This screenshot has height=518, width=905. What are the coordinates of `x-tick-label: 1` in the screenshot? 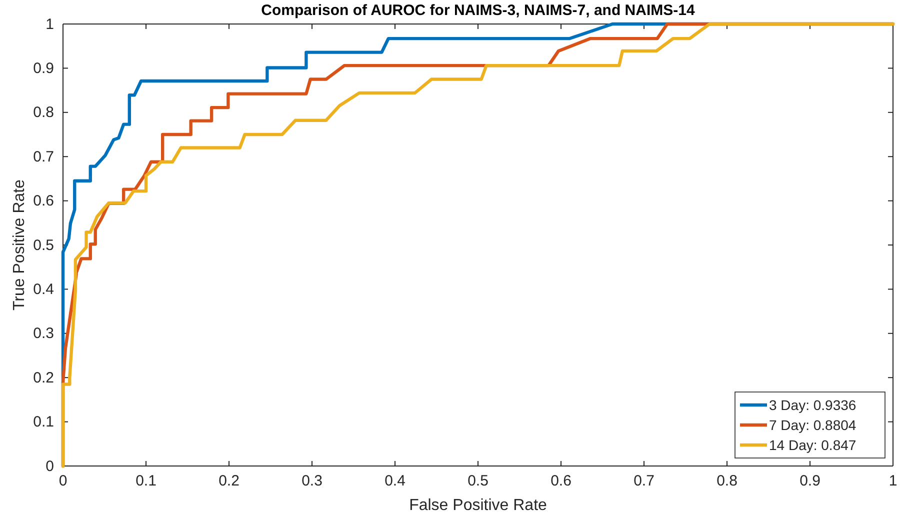 It's located at (893, 481).